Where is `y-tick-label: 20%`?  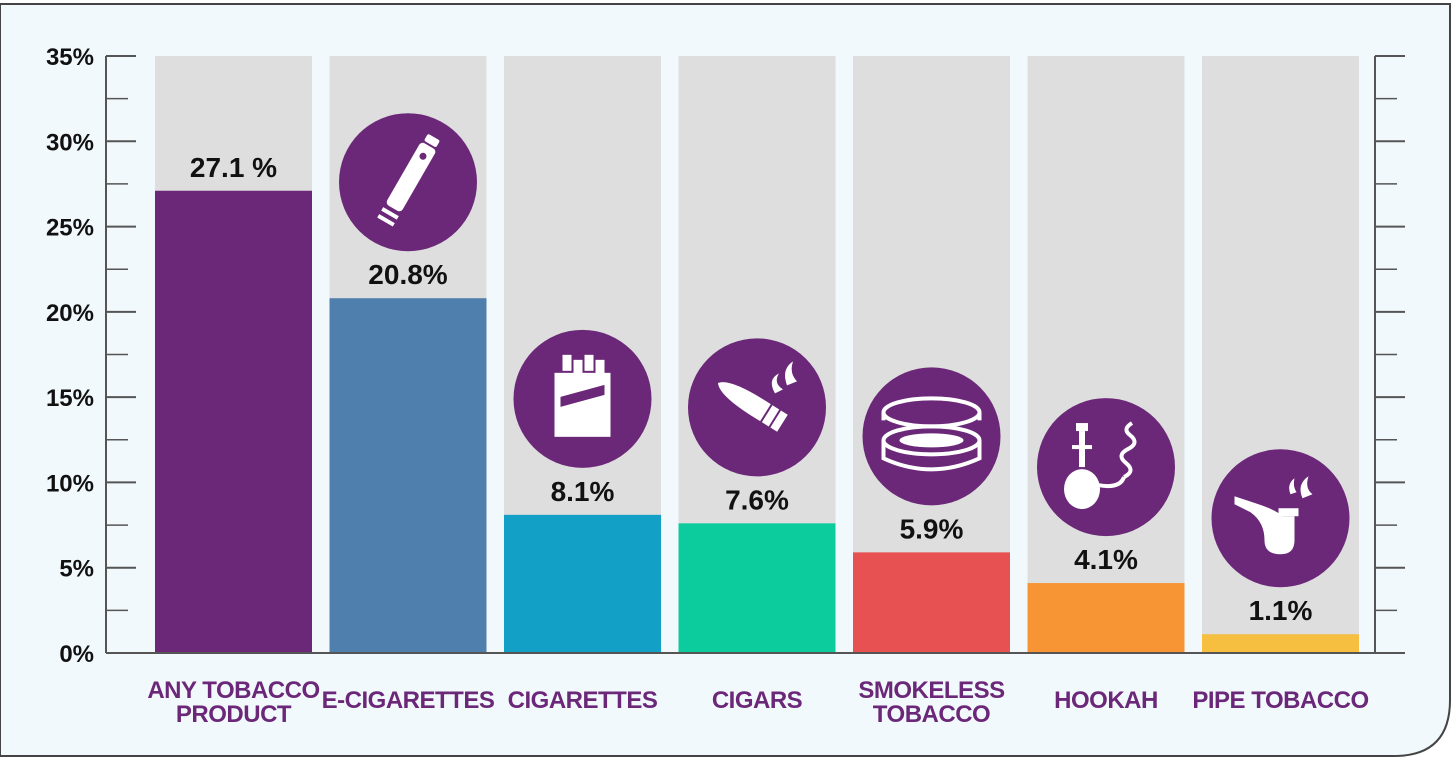
y-tick-label: 20% is located at coordinates (70, 313).